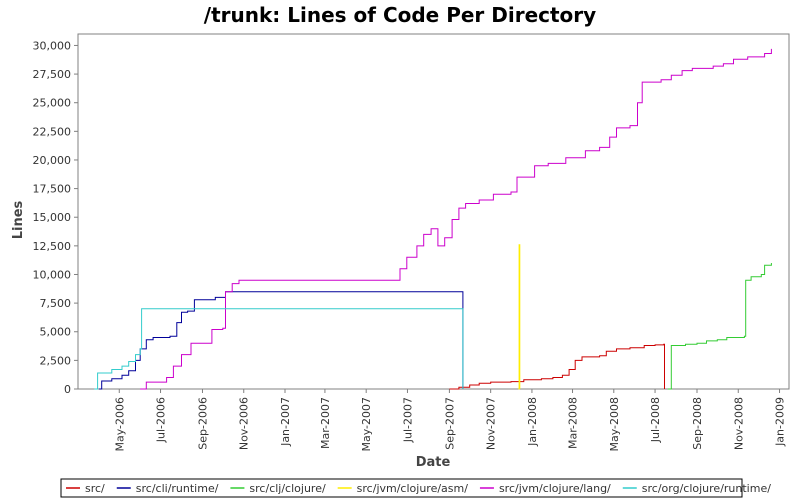  Describe the element at coordinates (285, 422) in the screenshot. I see `x-tick-label: Jan-2007` at that location.